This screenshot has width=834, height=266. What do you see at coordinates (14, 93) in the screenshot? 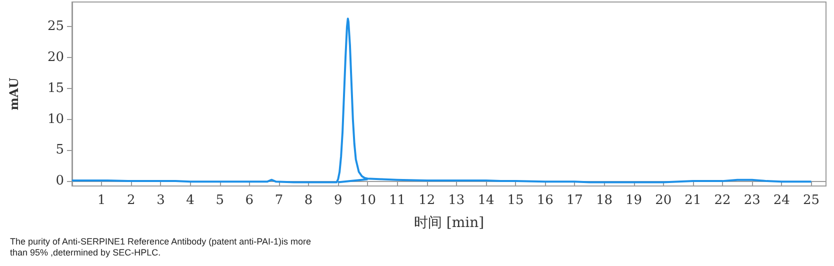
I see `y-axis-title: mAU` at bounding box center [14, 93].